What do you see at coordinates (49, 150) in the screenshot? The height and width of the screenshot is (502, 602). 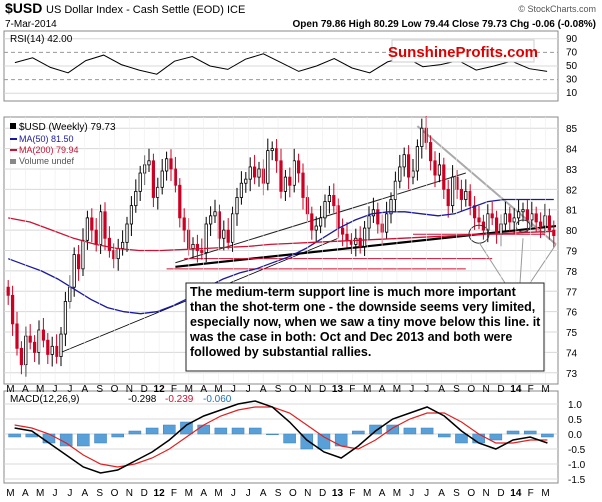 I see `ma200-legend-label: MA(200) 79.94` at bounding box center [49, 150].